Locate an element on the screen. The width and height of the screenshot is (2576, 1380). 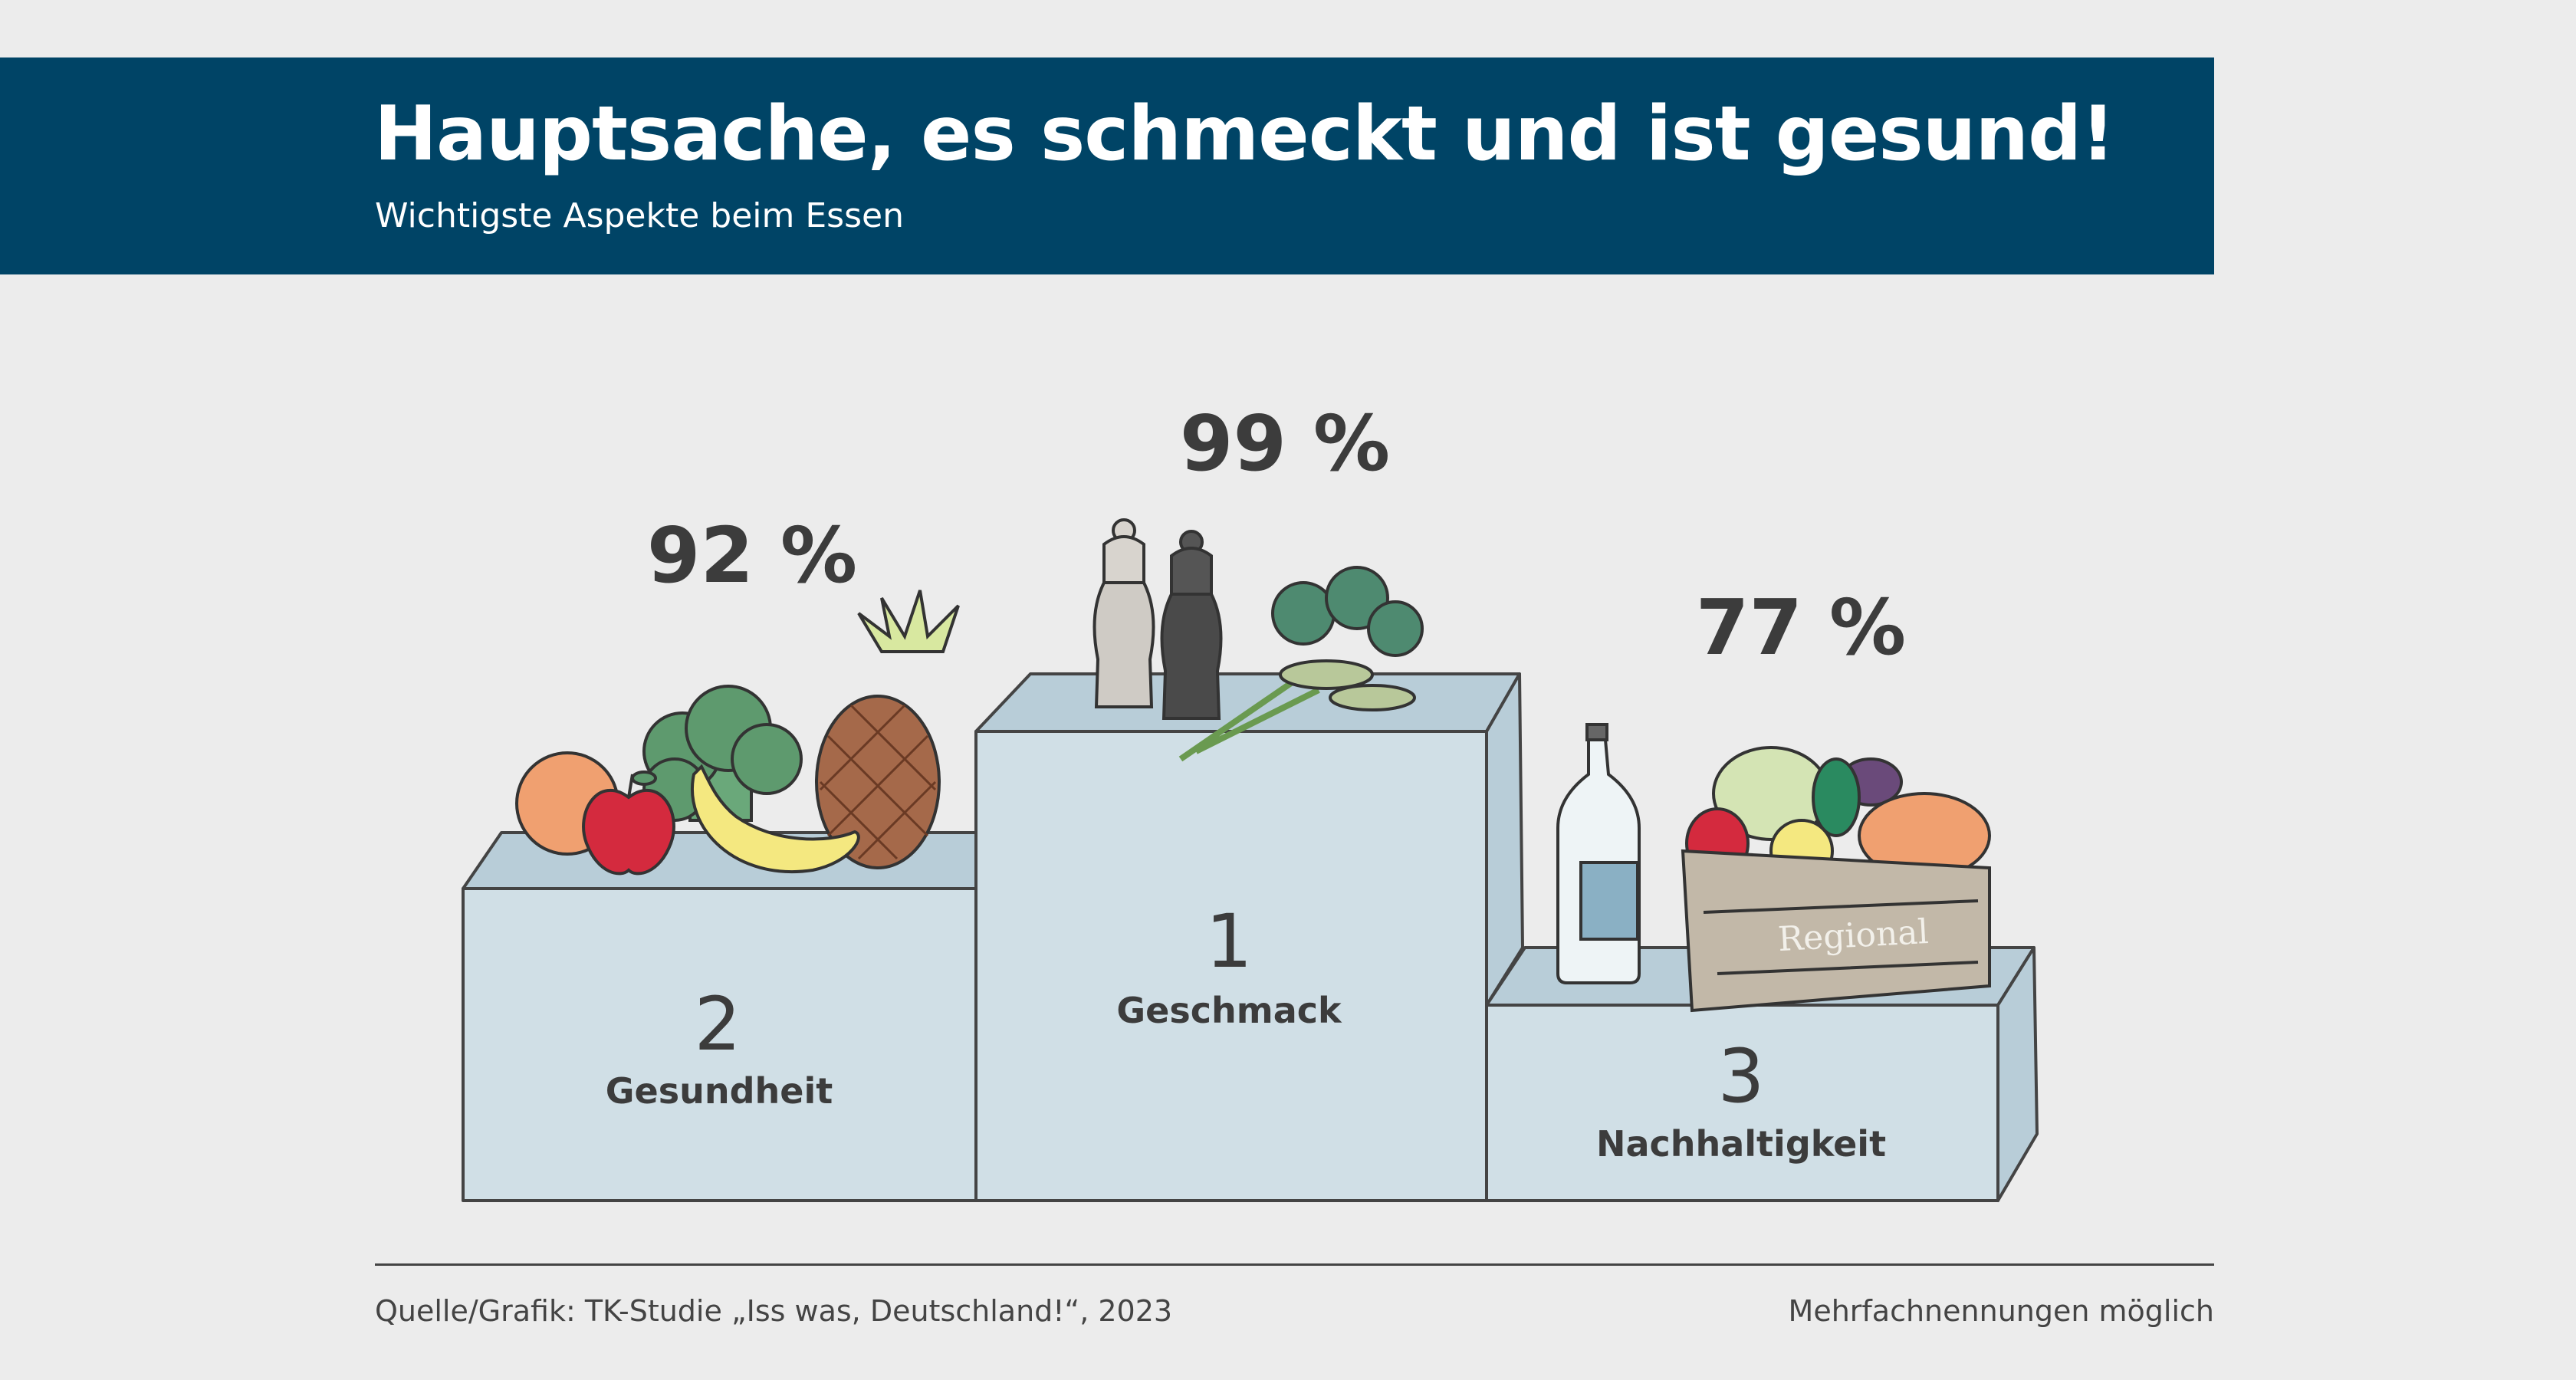
podium-2-front is located at coordinates (720, 1044).